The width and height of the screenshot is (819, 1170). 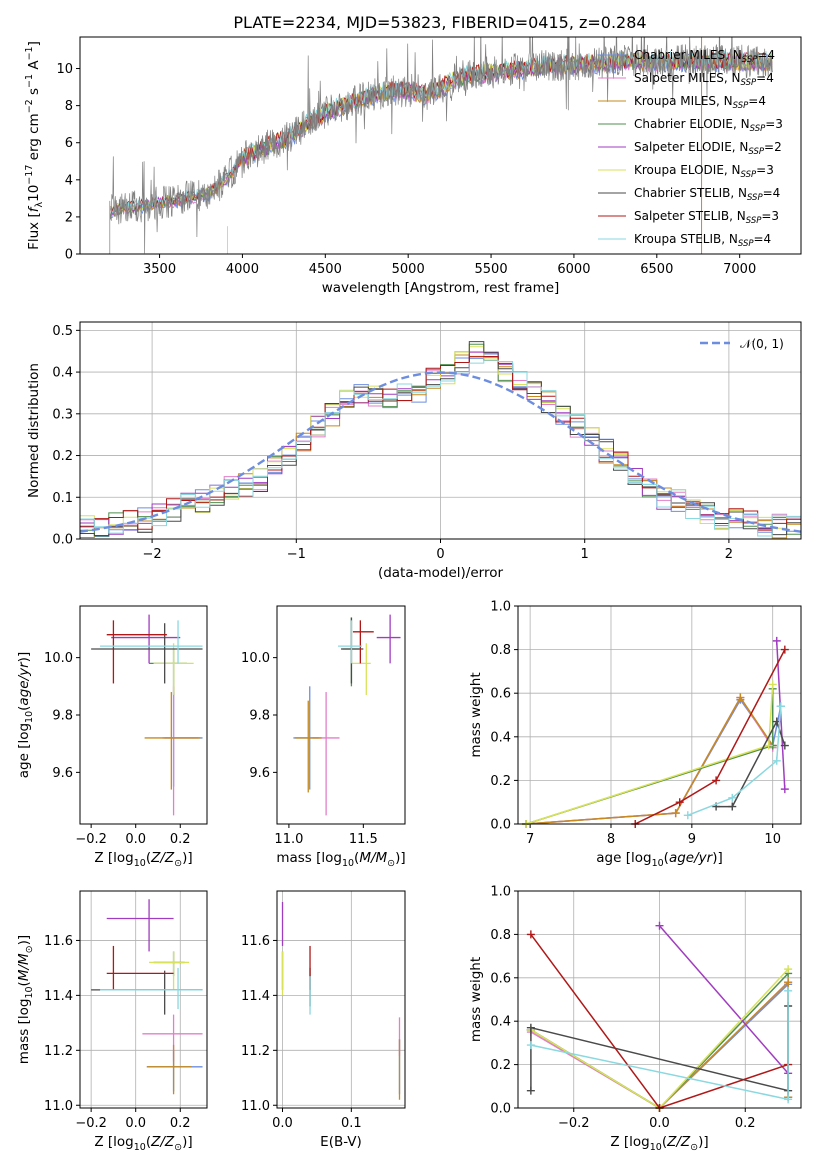 I want to click on age-weight-xtick-label: 9, so click(x=692, y=839).